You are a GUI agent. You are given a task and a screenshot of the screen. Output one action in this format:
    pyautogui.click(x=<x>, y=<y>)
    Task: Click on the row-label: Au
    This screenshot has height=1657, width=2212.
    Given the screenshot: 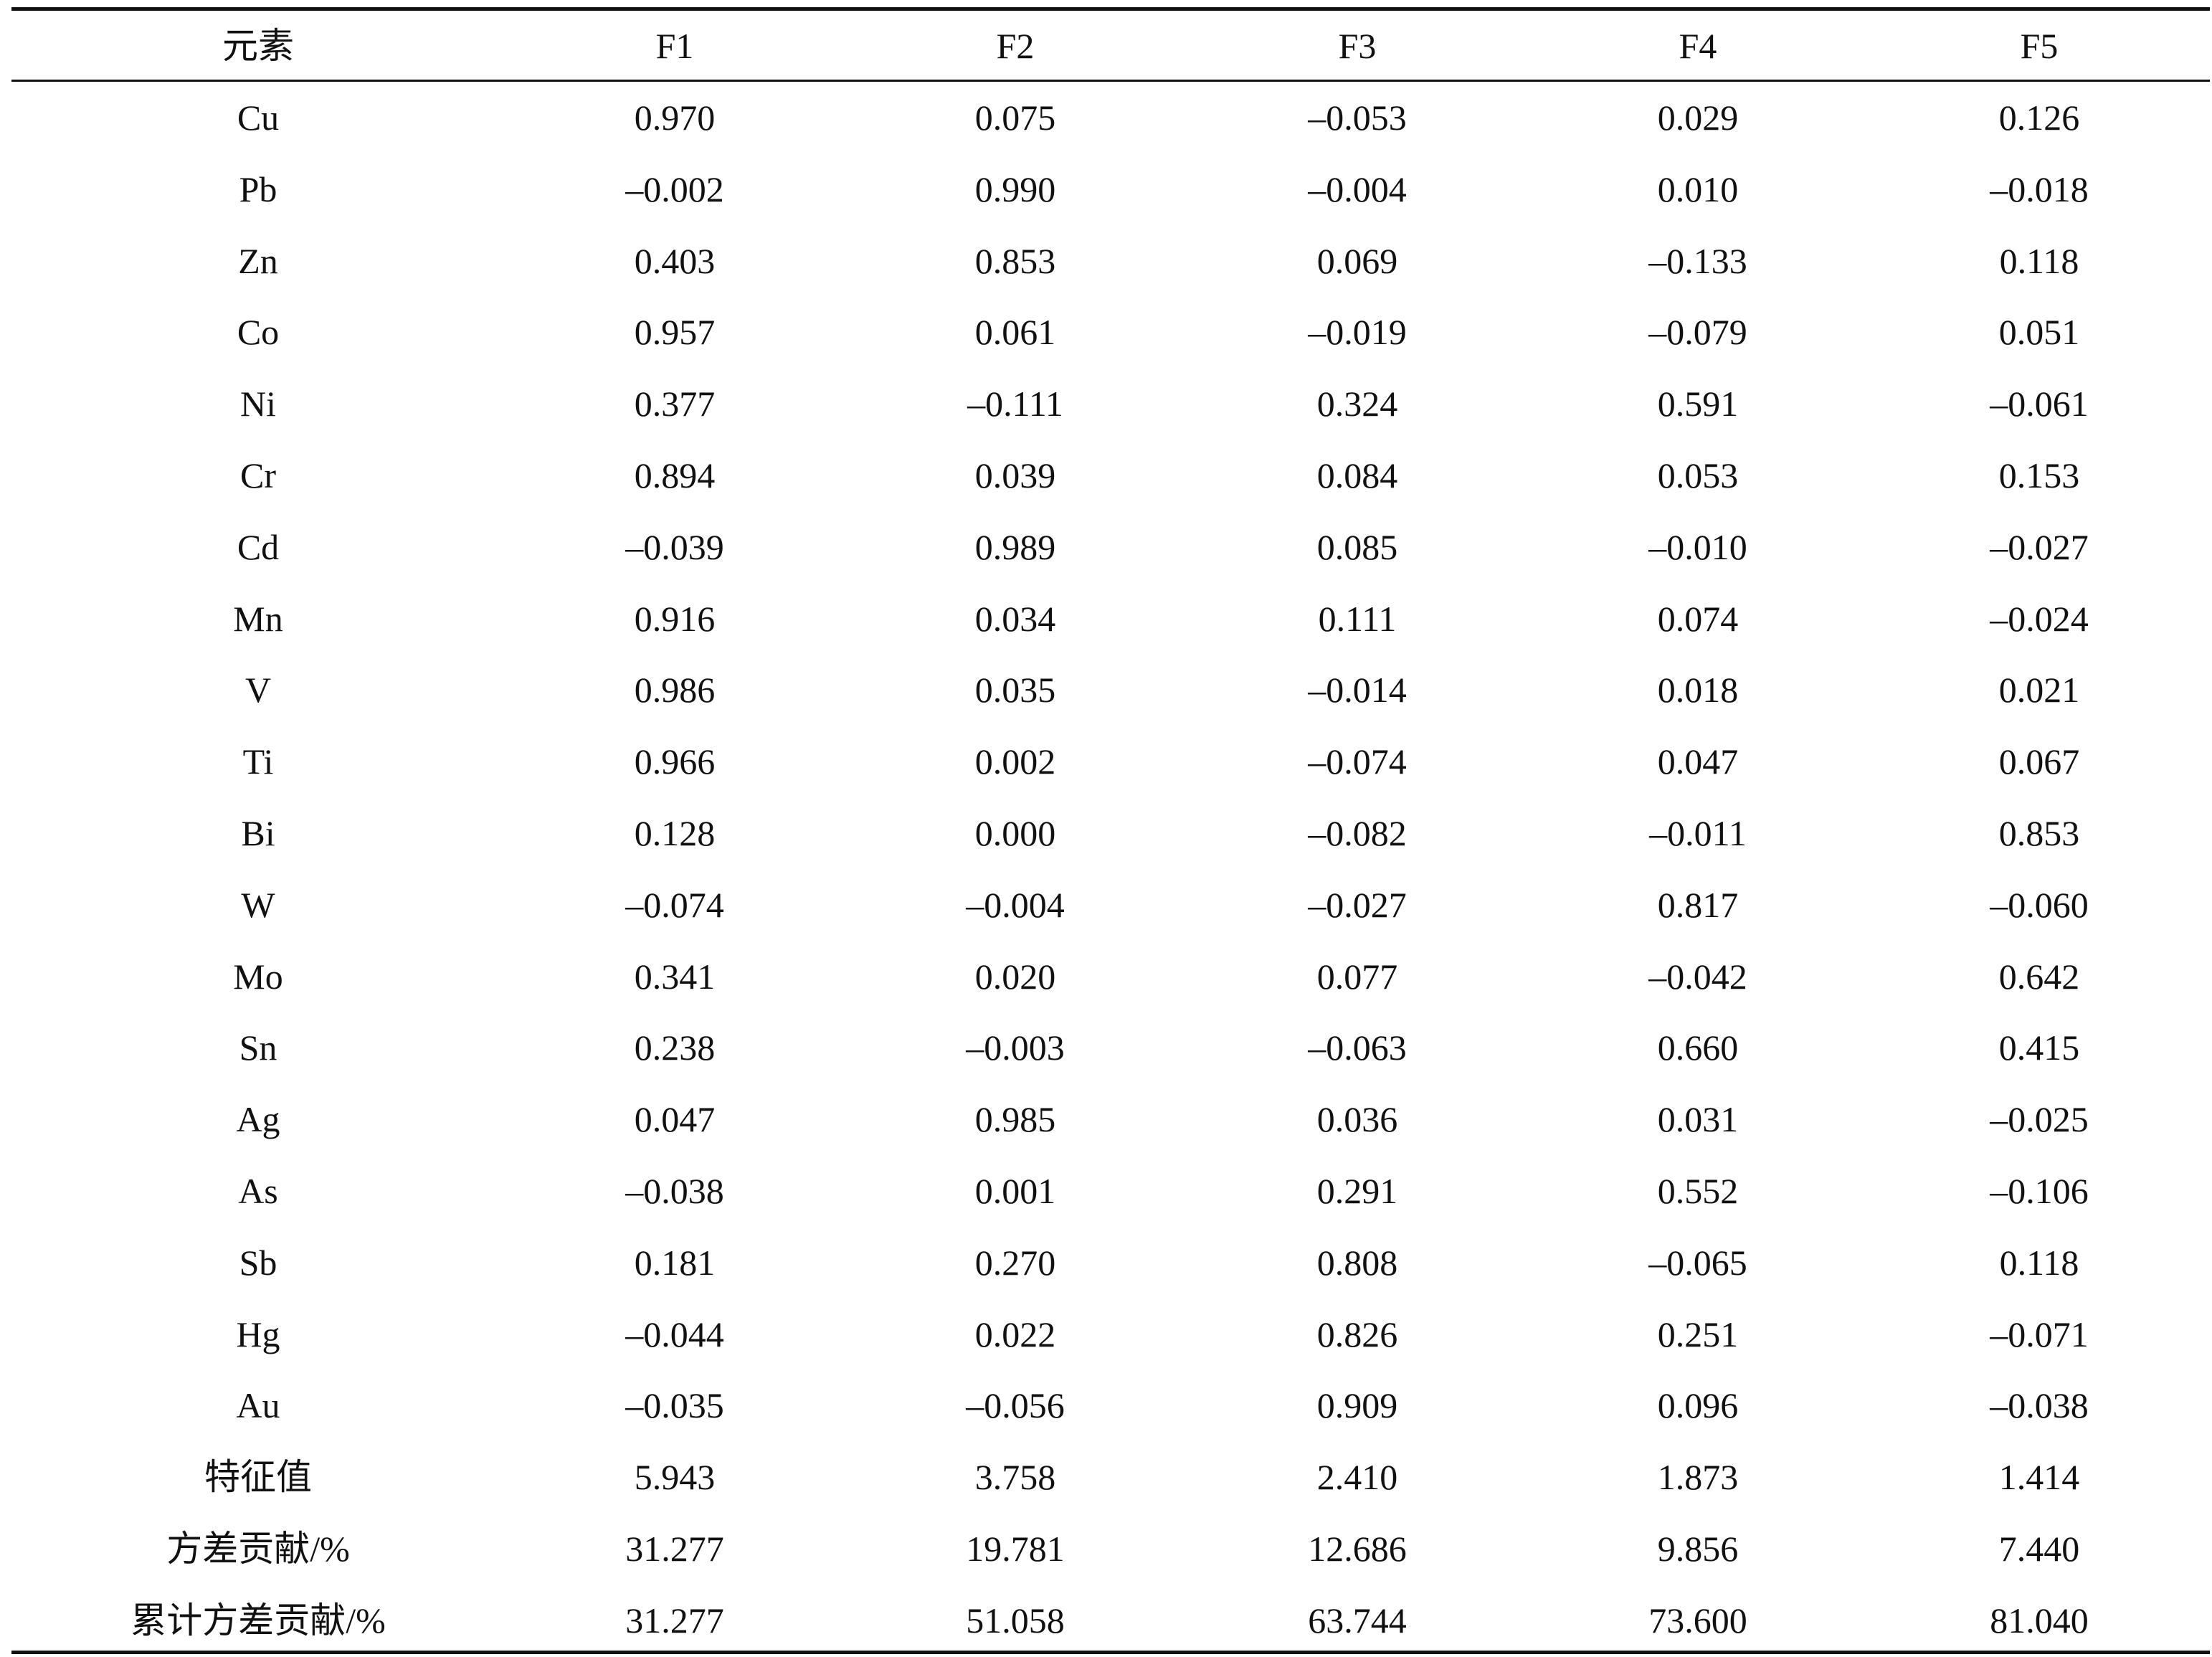 What is the action you would take?
    pyautogui.click(x=258, y=1405)
    